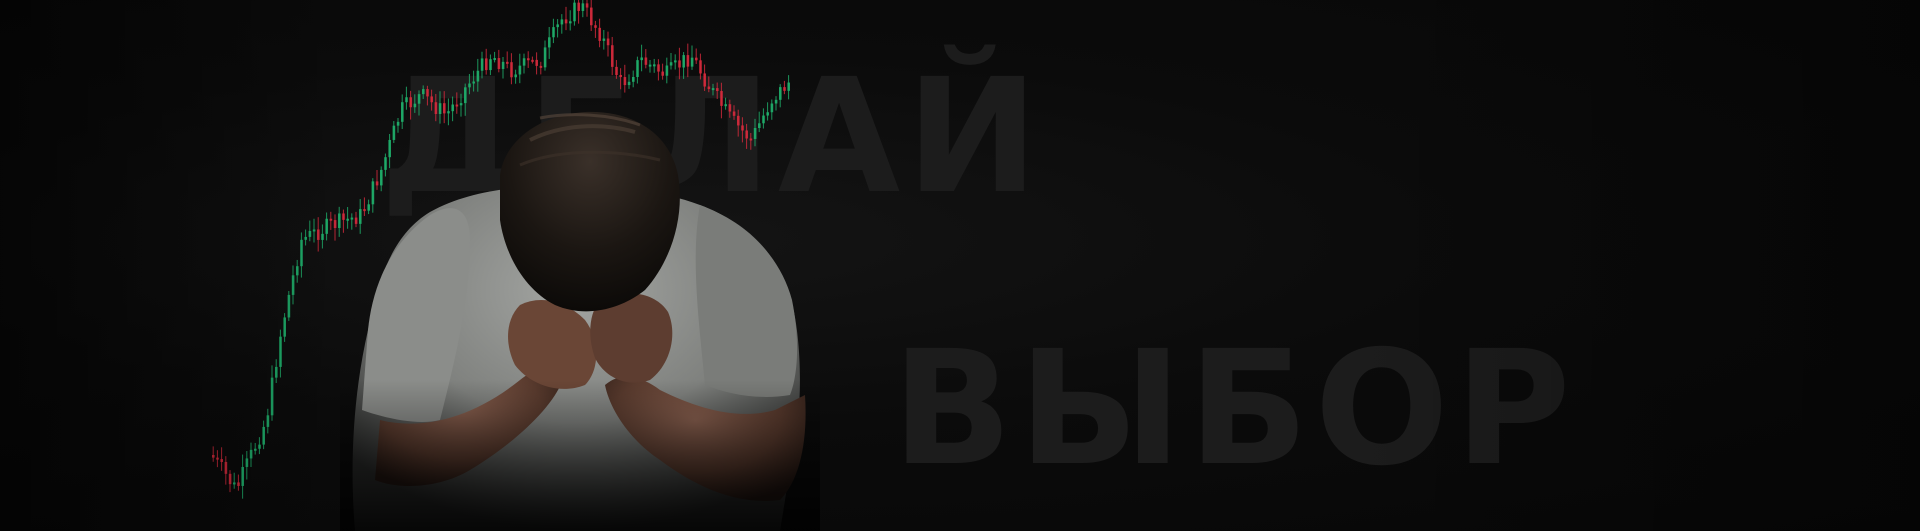 This screenshot has height=531, width=1920. I want to click on right-sleeve, so click(746, 301).